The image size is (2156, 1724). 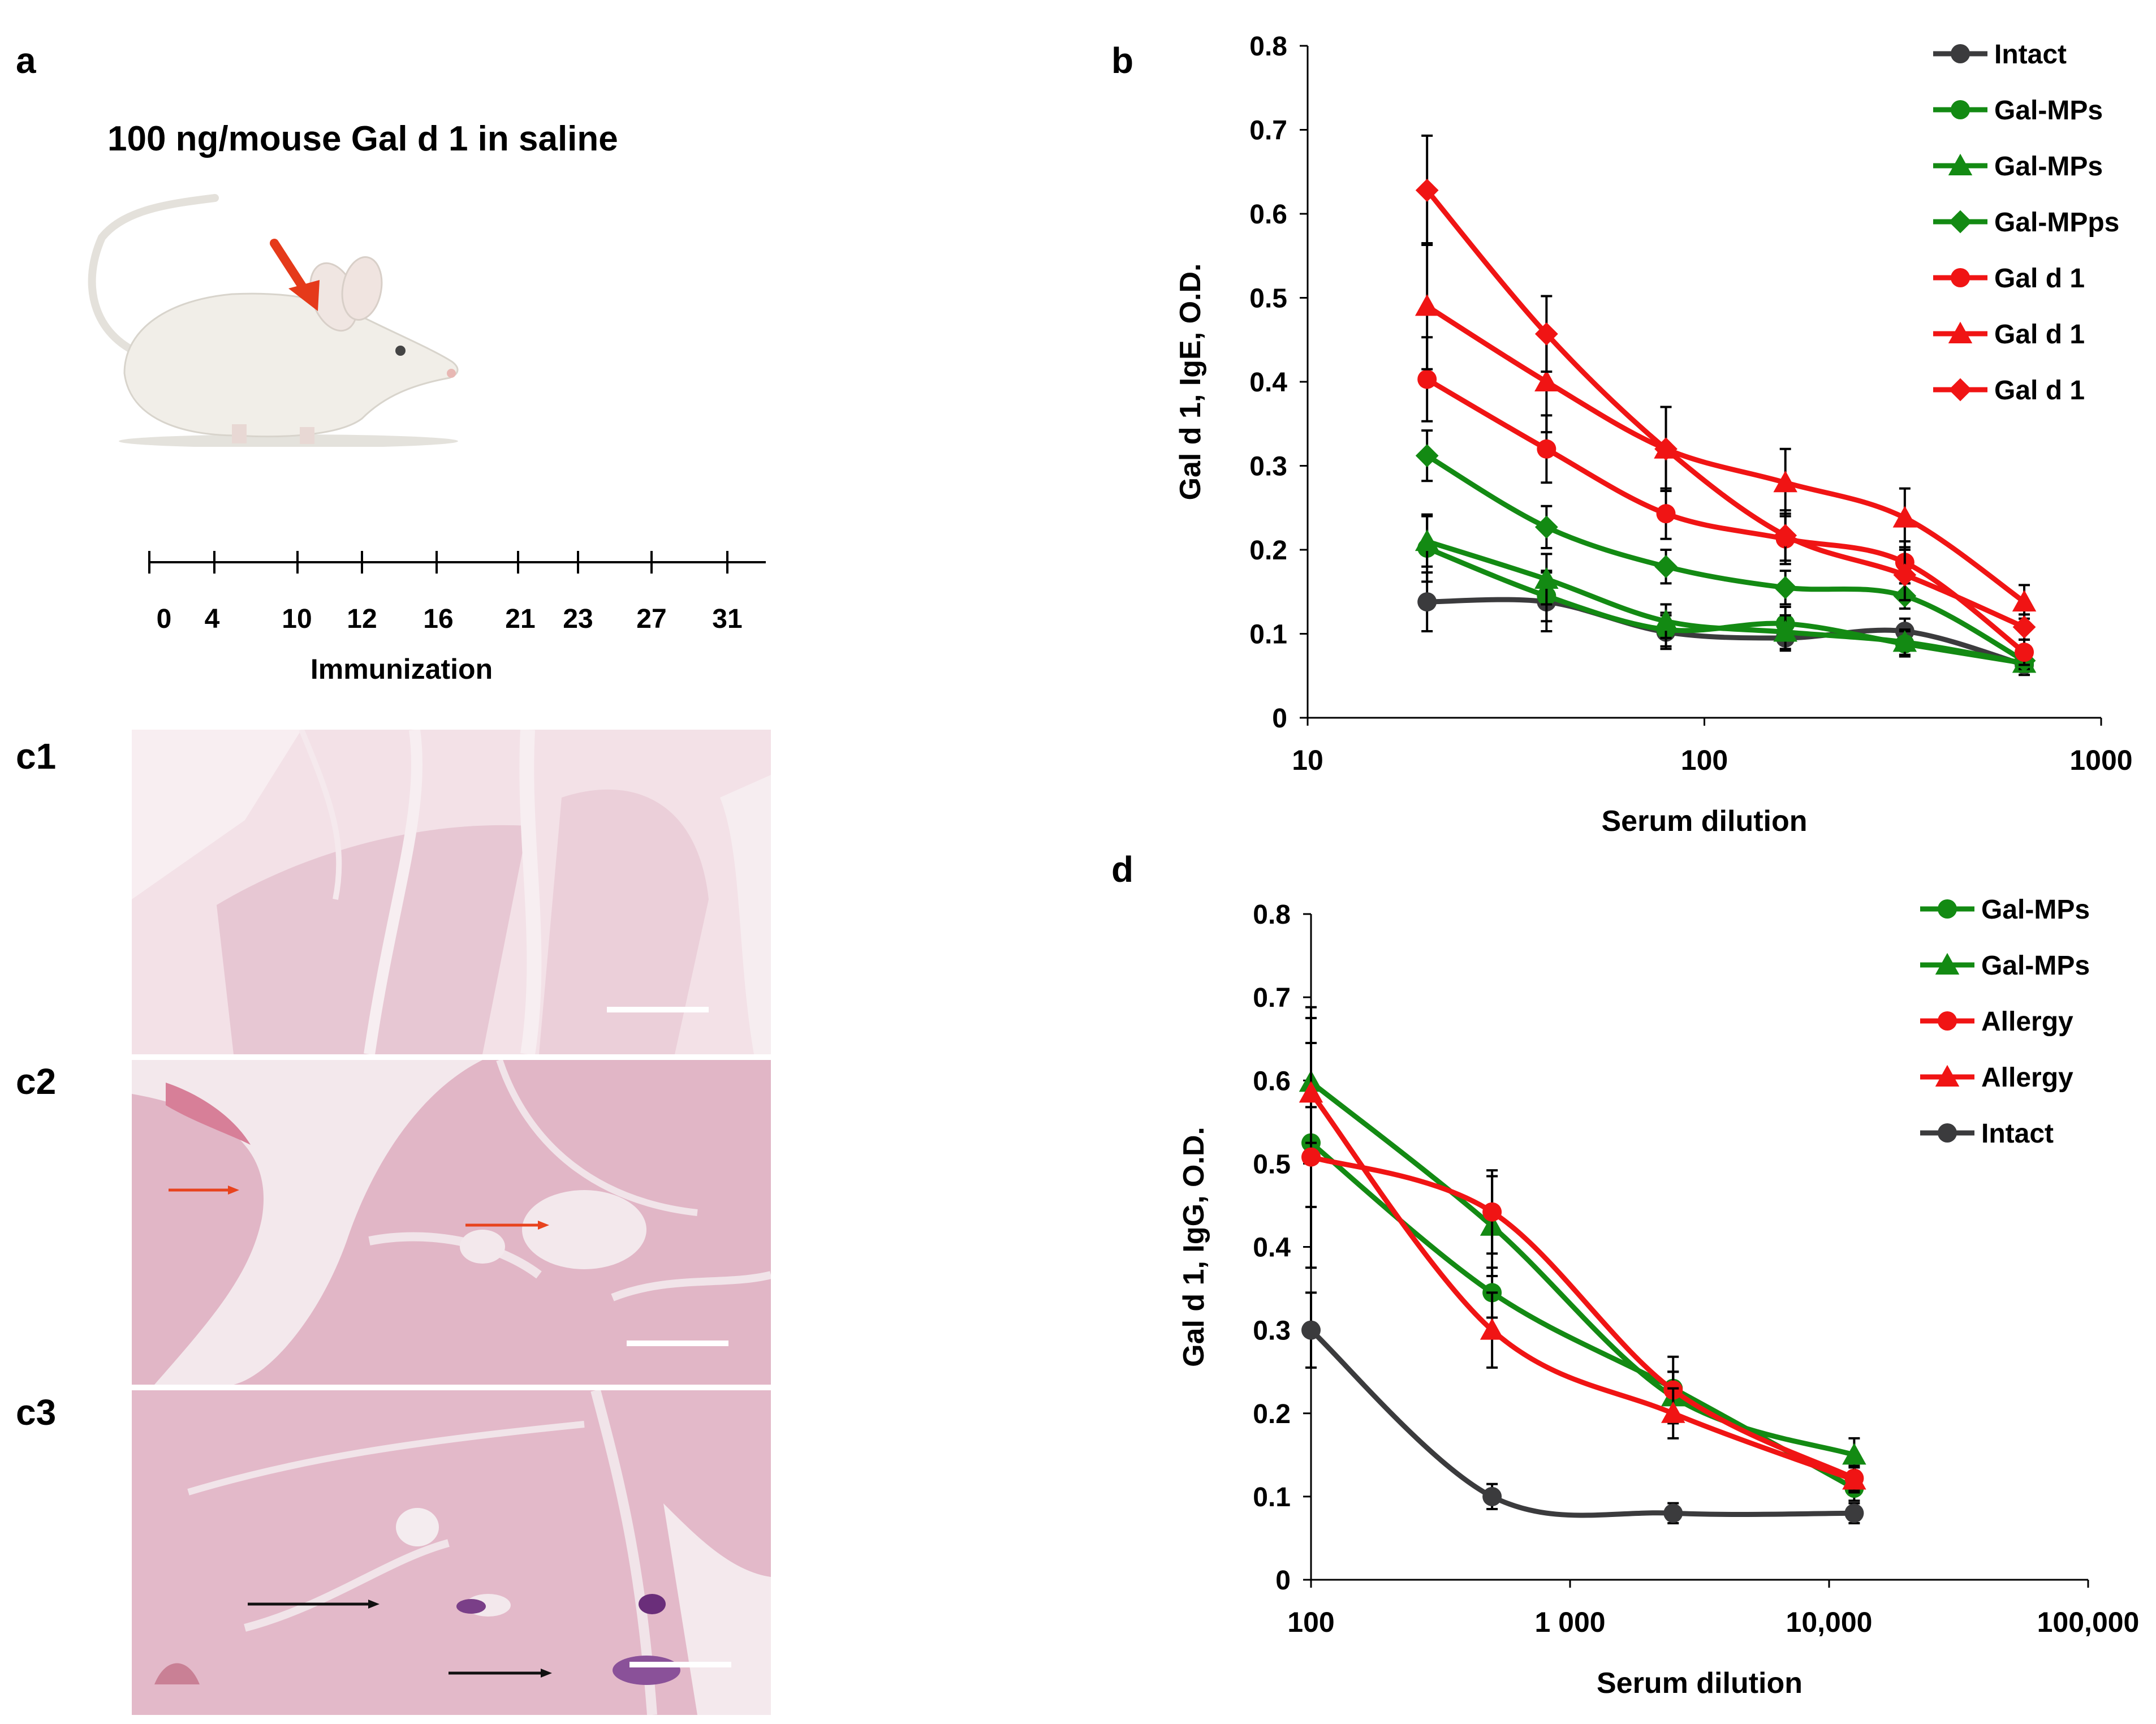 I want to click on panel-label-c2: c2, so click(x=36, y=1081).